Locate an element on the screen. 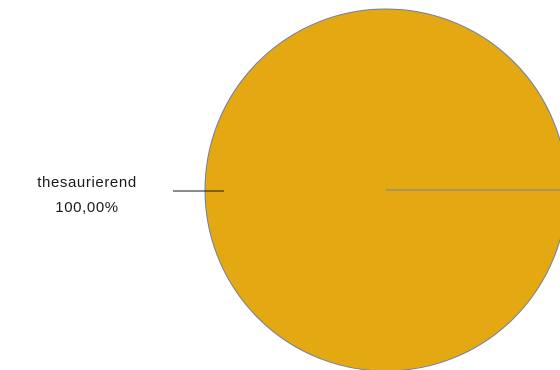 Image resolution: width=560 pixels, height=370 pixels. pie-labels: thesaurierend 100,00% is located at coordinates (130, 195).